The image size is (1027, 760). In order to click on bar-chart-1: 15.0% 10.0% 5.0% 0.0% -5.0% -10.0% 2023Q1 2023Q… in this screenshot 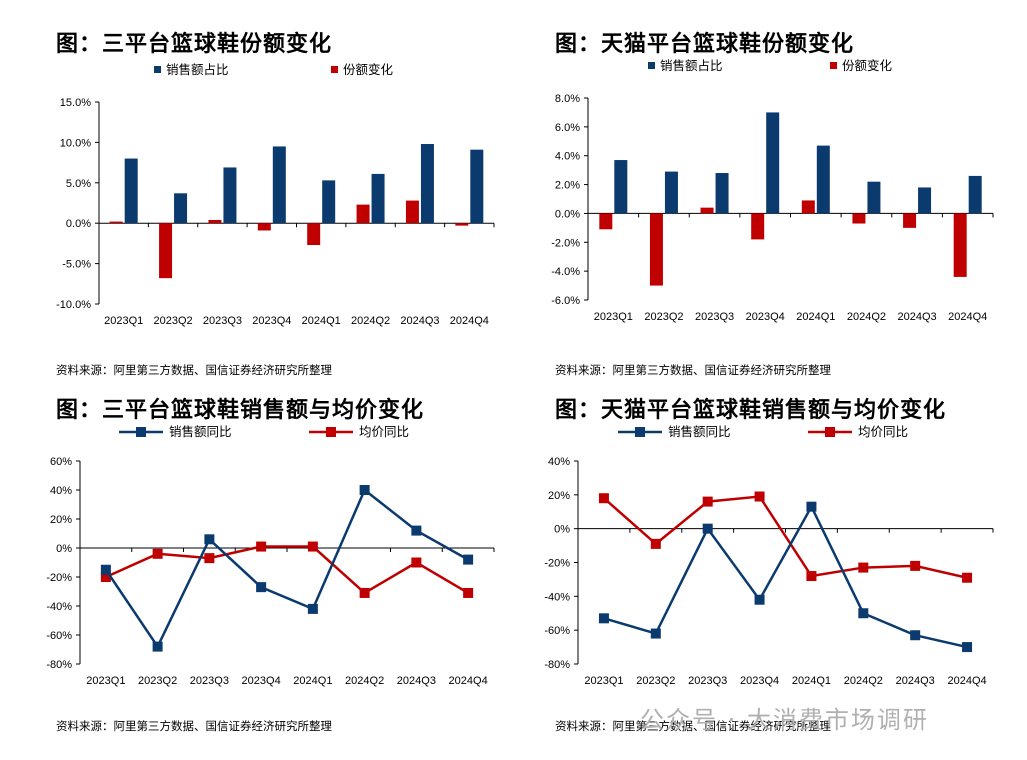, I will do `click(275, 194)`.